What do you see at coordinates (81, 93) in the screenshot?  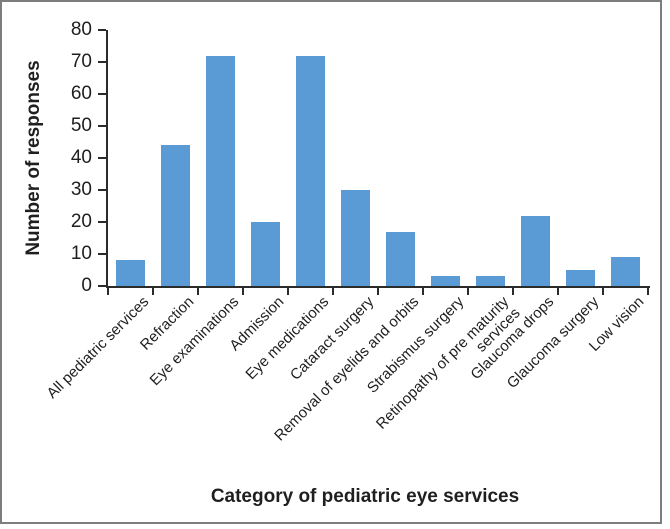 I see `y-tick-label: 60` at bounding box center [81, 93].